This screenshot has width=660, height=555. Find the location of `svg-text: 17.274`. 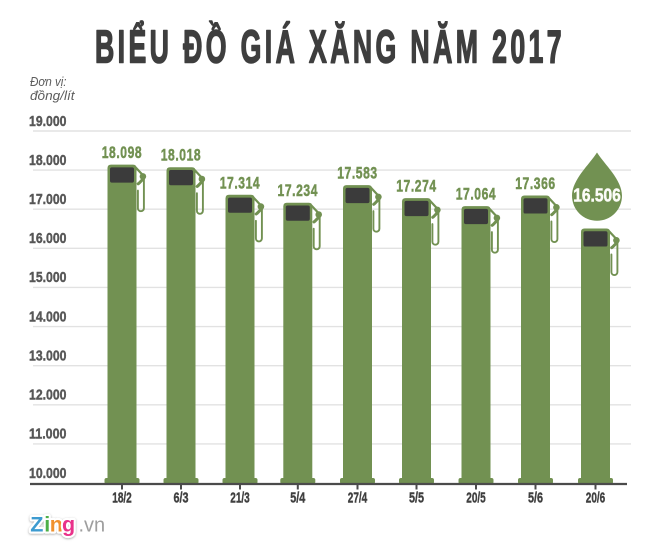

svg-text: 17.274 is located at coordinates (416, 187).